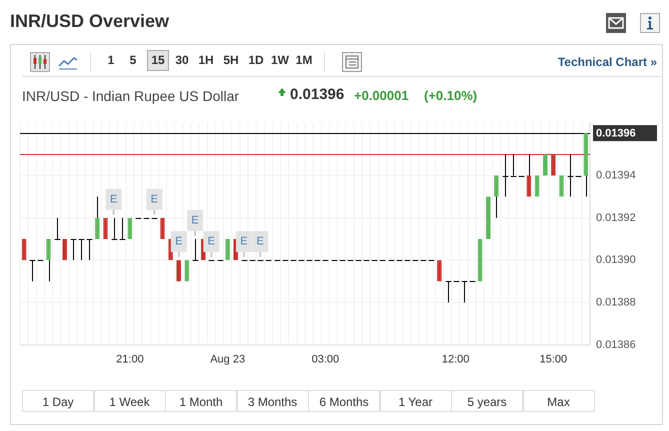 The width and height of the screenshot is (669, 431). Describe the element at coordinates (416, 401) in the screenshot. I see `text: 1 Year` at that location.